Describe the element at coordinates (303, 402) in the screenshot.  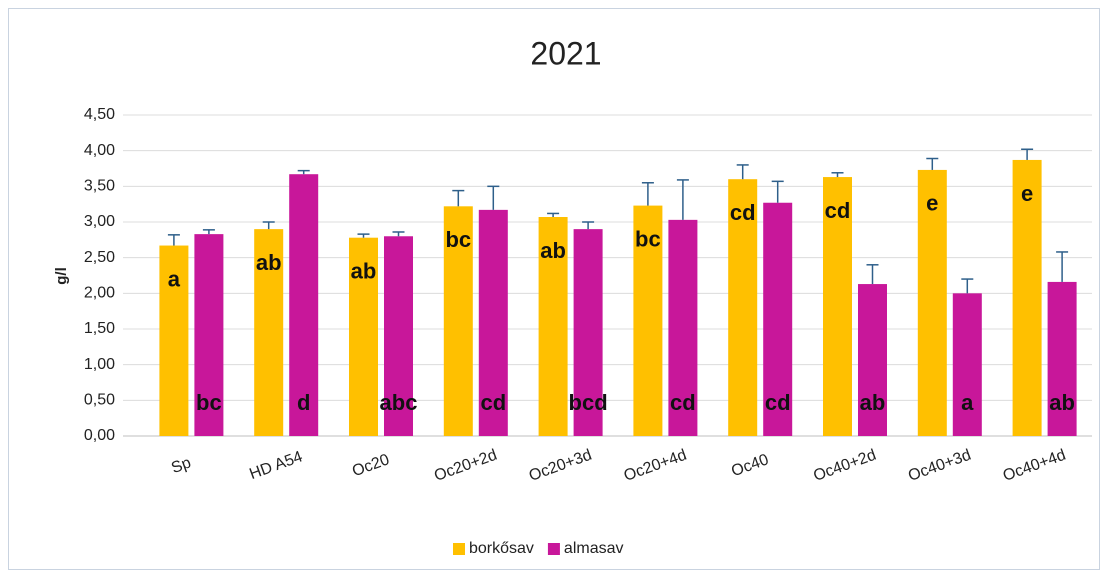
I see `significance-letter: d` at that location.